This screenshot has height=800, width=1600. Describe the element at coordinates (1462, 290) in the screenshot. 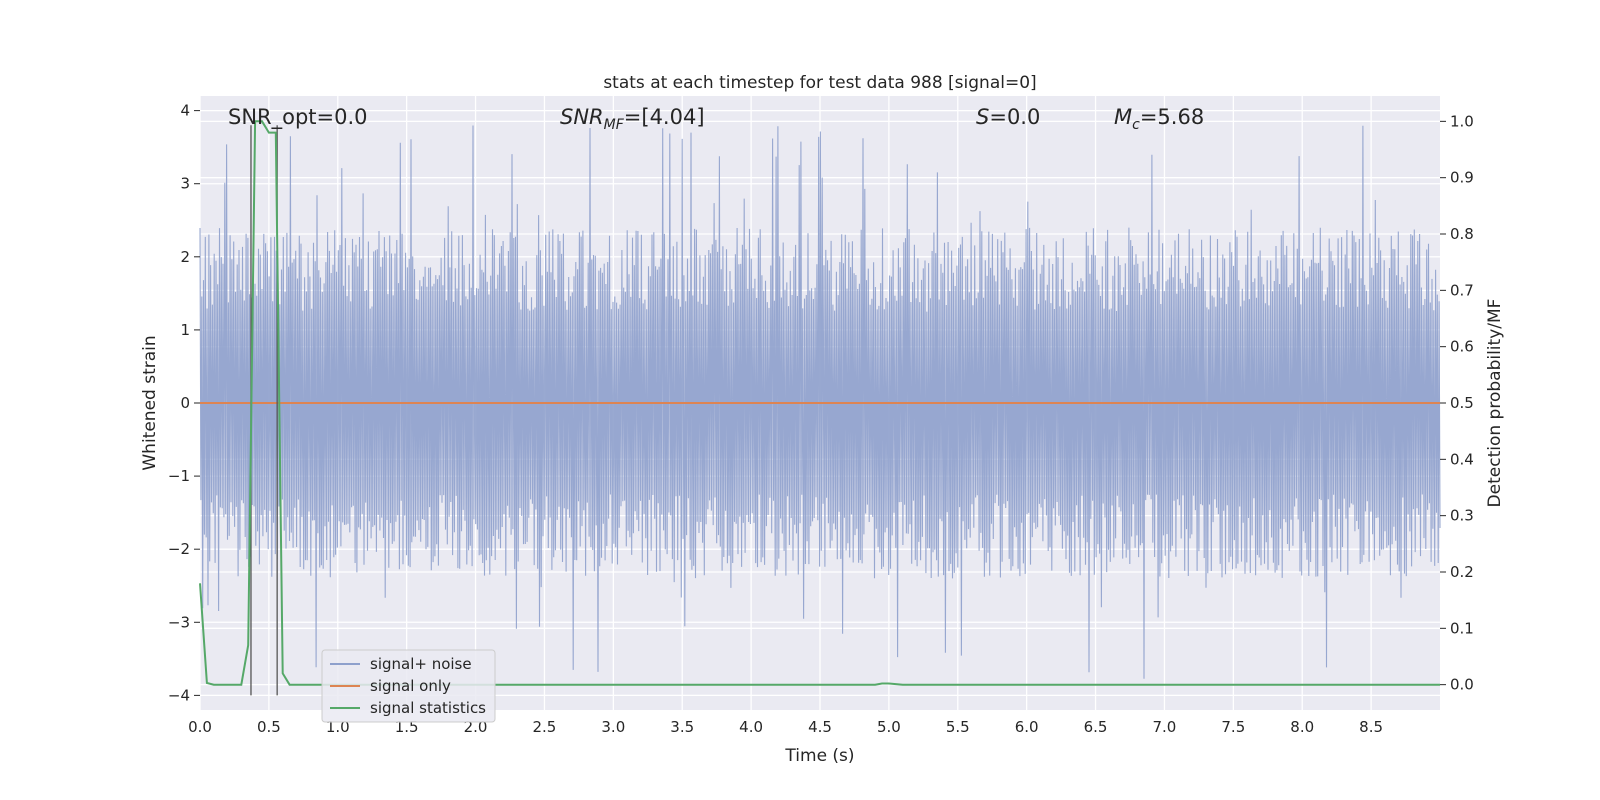

I see `y2-tick-label: 0.7` at that location.